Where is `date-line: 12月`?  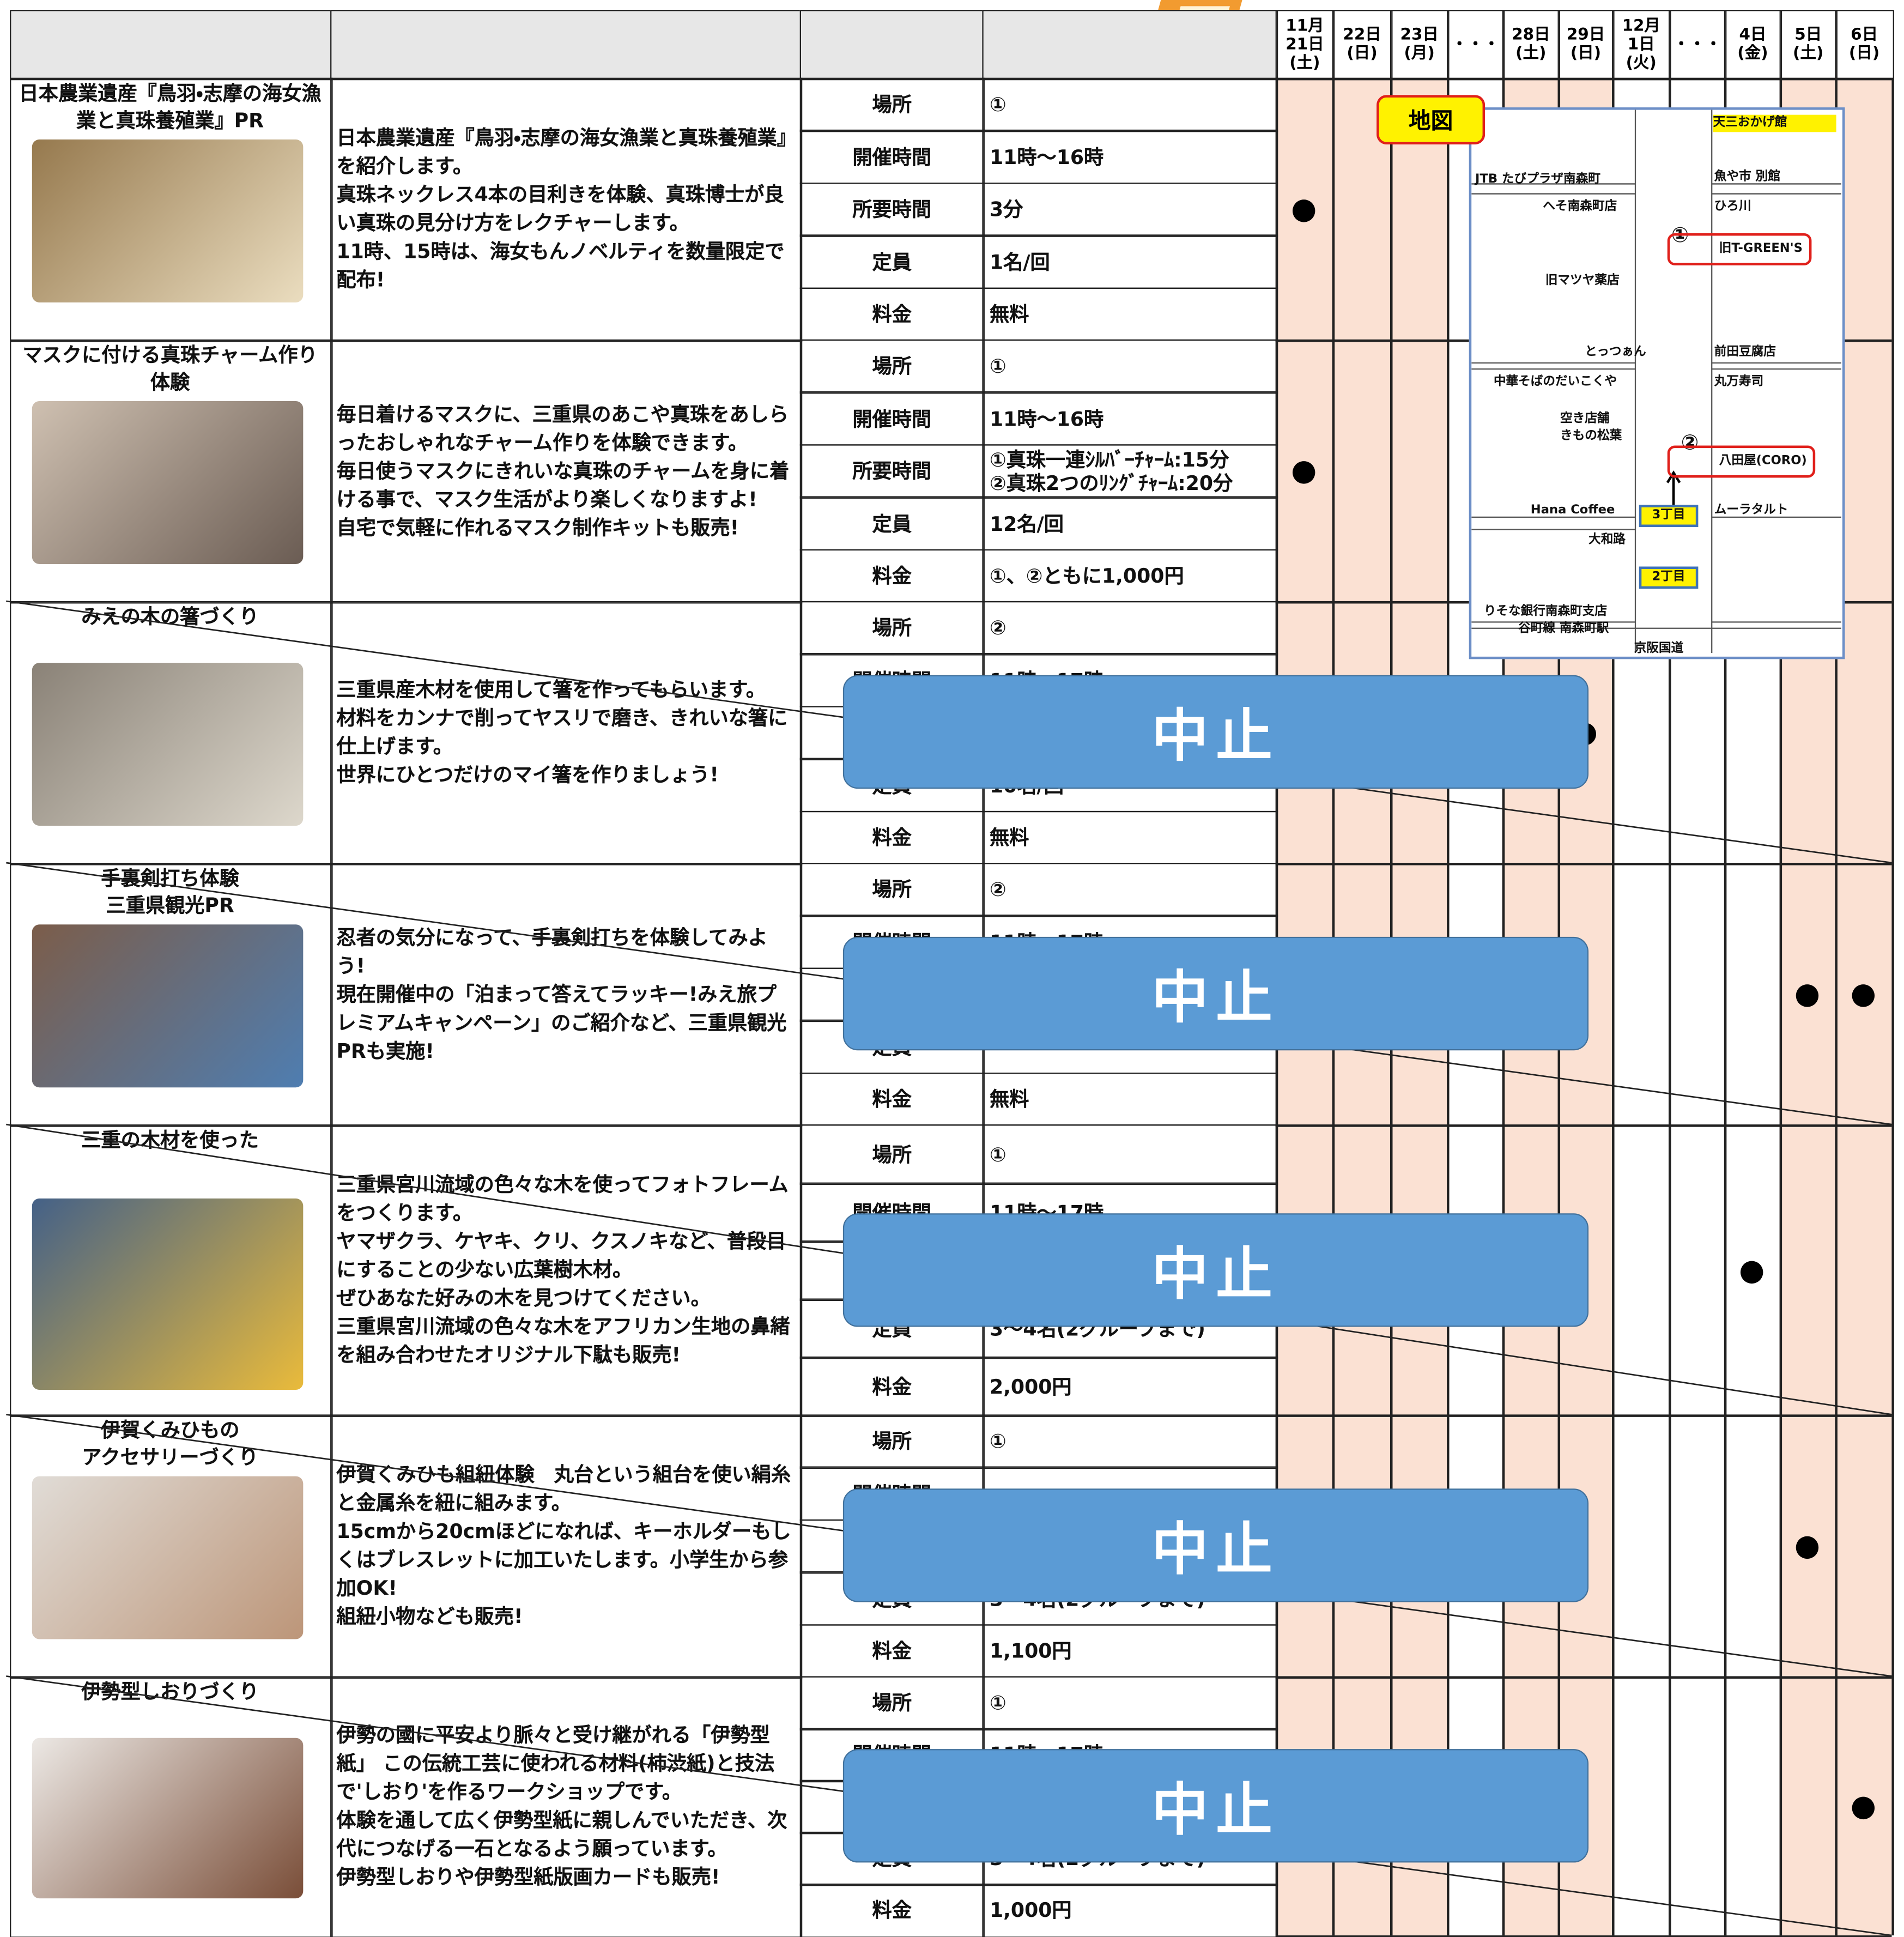
date-line: 12月 is located at coordinates (1641, 27).